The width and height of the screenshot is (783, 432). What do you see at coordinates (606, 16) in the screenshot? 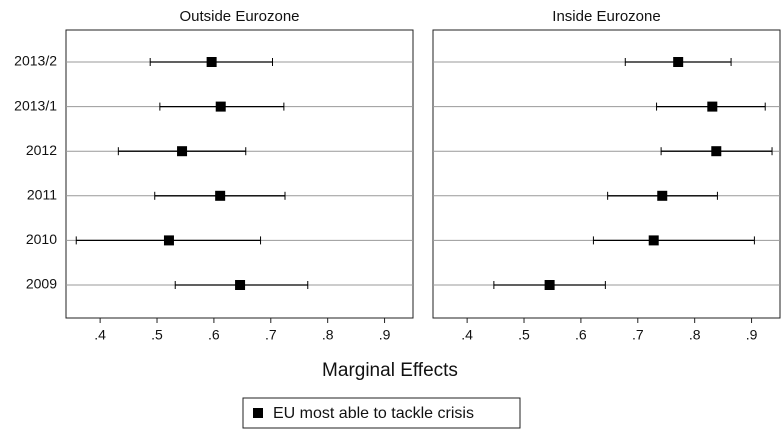
I see `panel-title: Inside Eurozone` at bounding box center [606, 16].